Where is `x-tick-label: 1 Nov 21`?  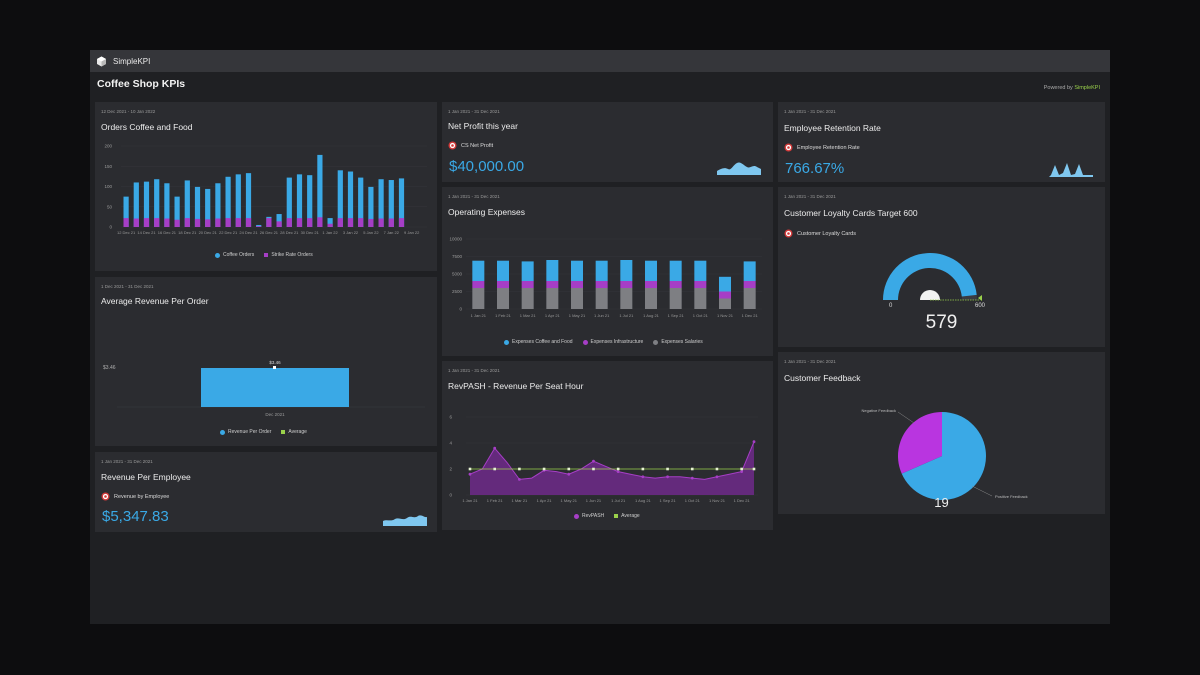 x-tick-label: 1 Nov 21 is located at coordinates (725, 315).